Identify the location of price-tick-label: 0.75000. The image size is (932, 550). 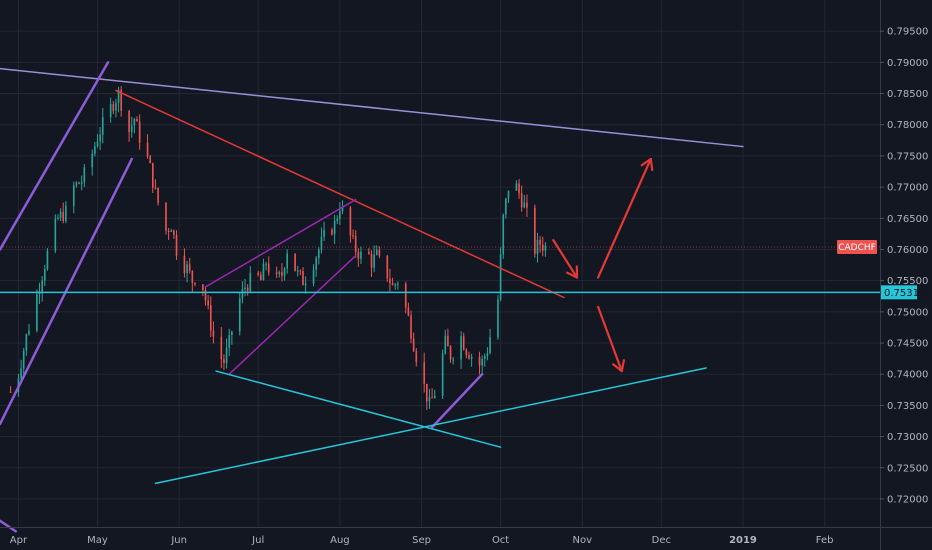
(907, 312).